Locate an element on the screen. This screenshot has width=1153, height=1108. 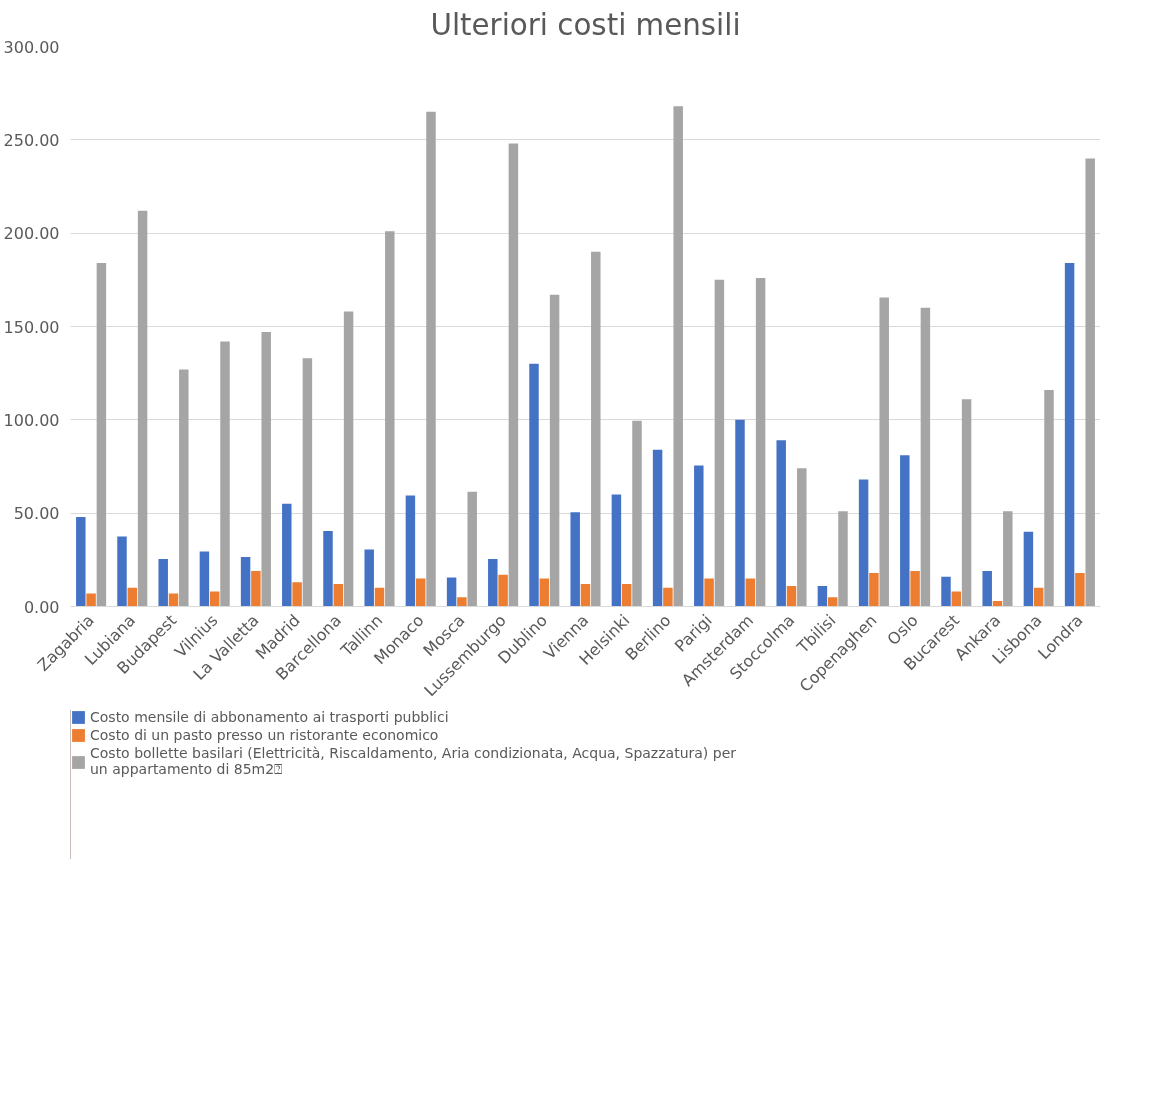
y-tick-label: 0.00 is located at coordinates (41, 607).